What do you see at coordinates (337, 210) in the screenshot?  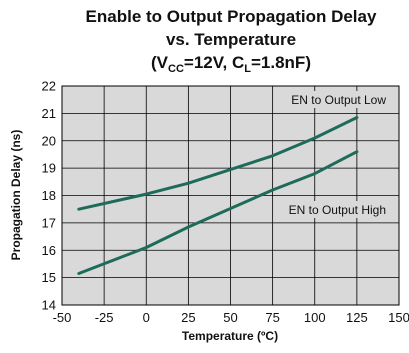 I see `series-label-en-to-output-high: EN to Output High` at bounding box center [337, 210].